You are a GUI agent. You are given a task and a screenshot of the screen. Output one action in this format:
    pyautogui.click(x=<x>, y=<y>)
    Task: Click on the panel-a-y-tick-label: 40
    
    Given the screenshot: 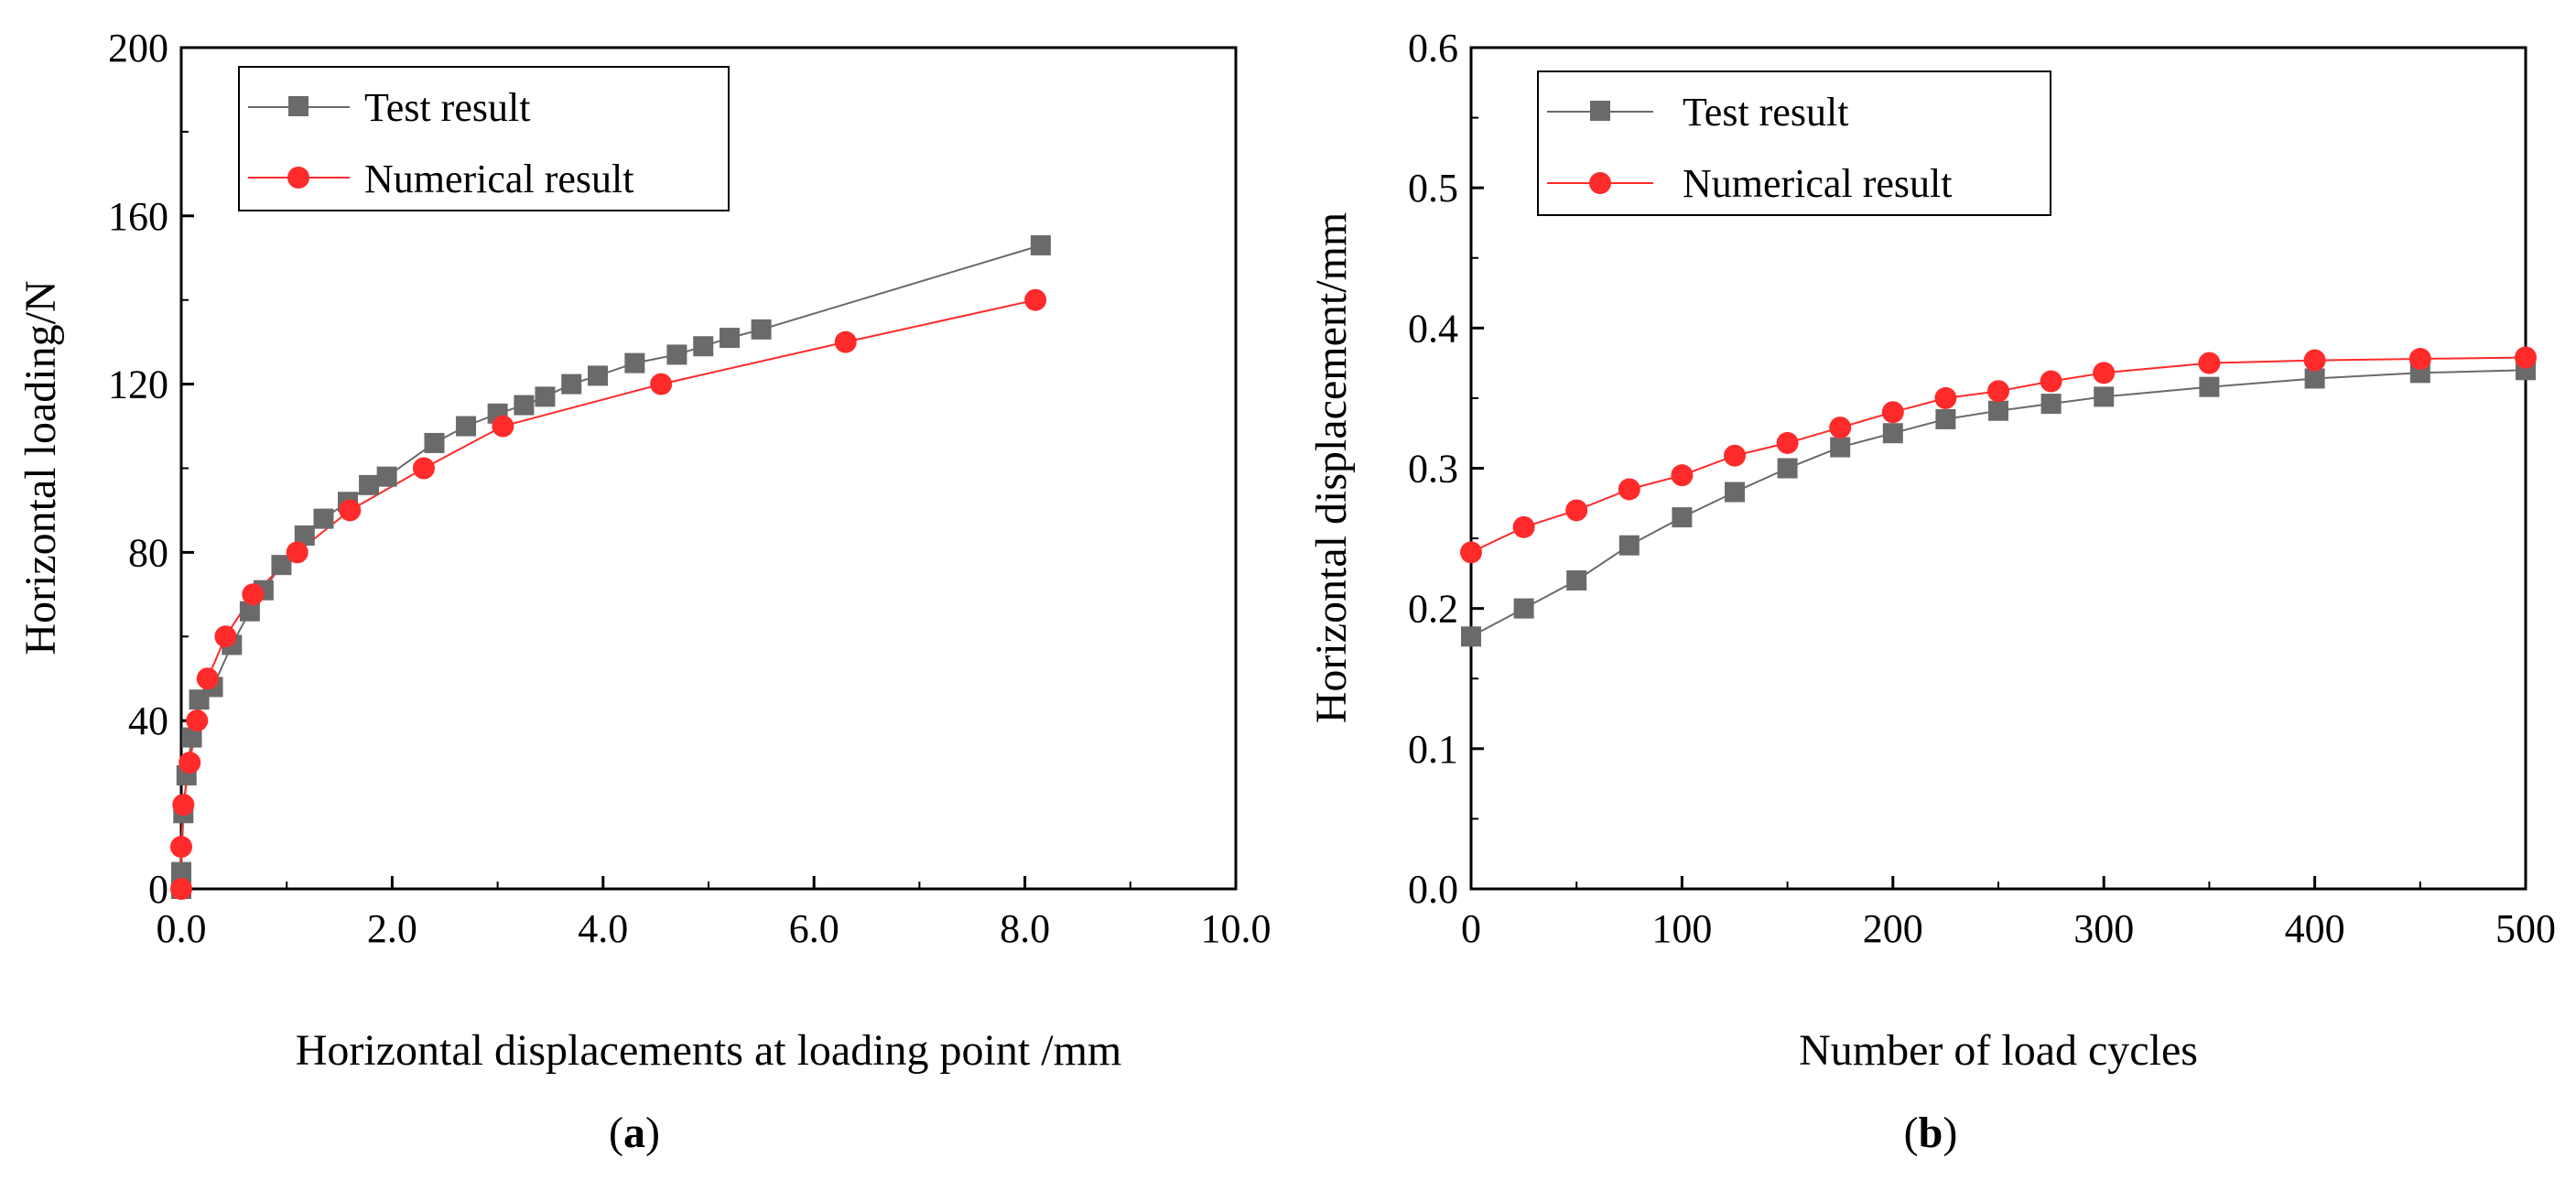 What is the action you would take?
    pyautogui.click(x=148, y=720)
    